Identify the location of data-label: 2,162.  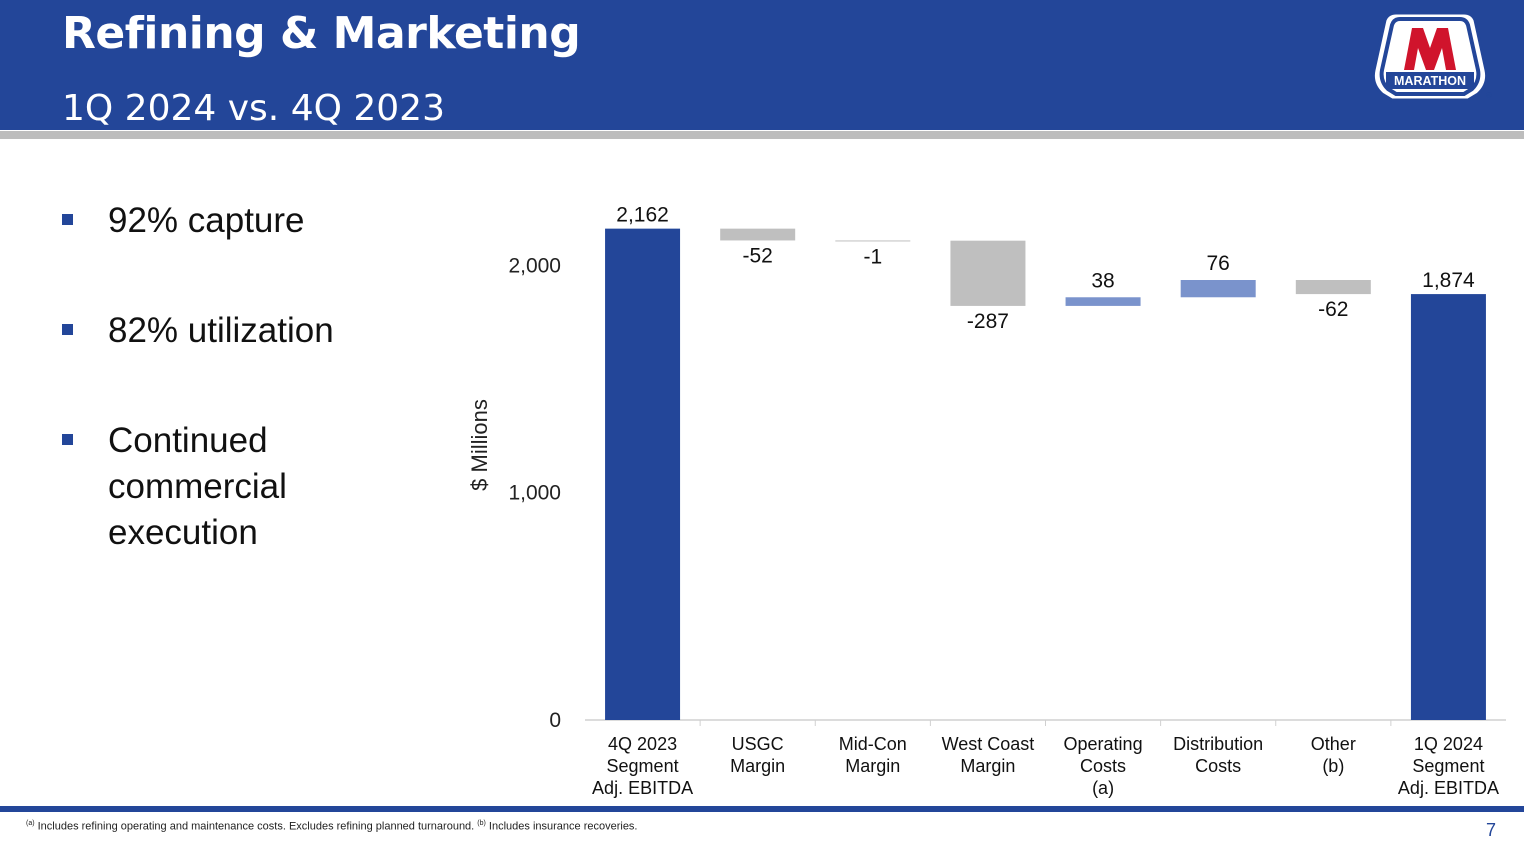
(642, 215).